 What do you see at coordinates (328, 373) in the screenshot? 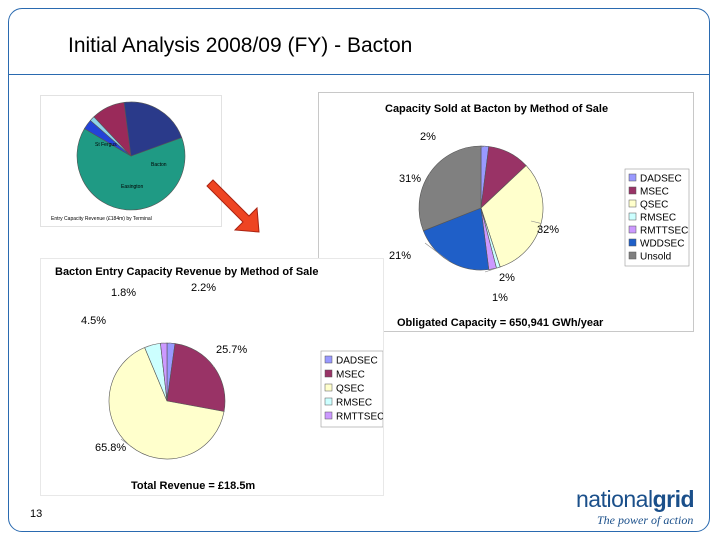
I see `revenue-legend-swatch-msec` at bounding box center [328, 373].